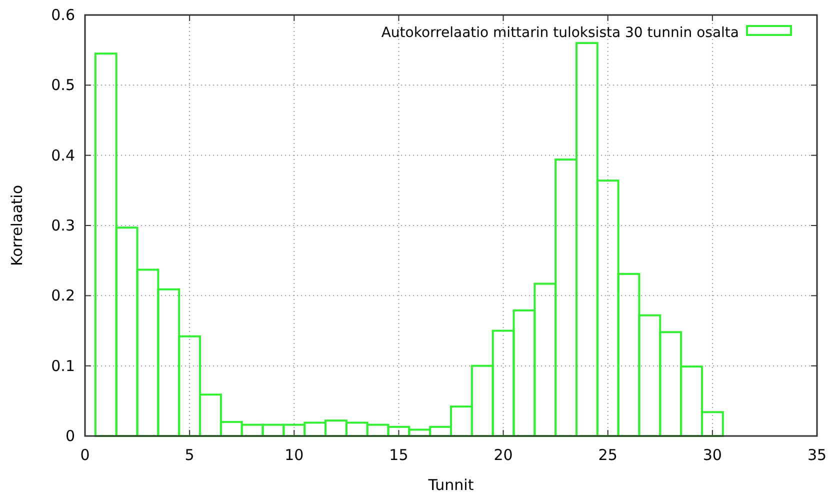  I want to click on x-tick-label: 25, so click(608, 455).